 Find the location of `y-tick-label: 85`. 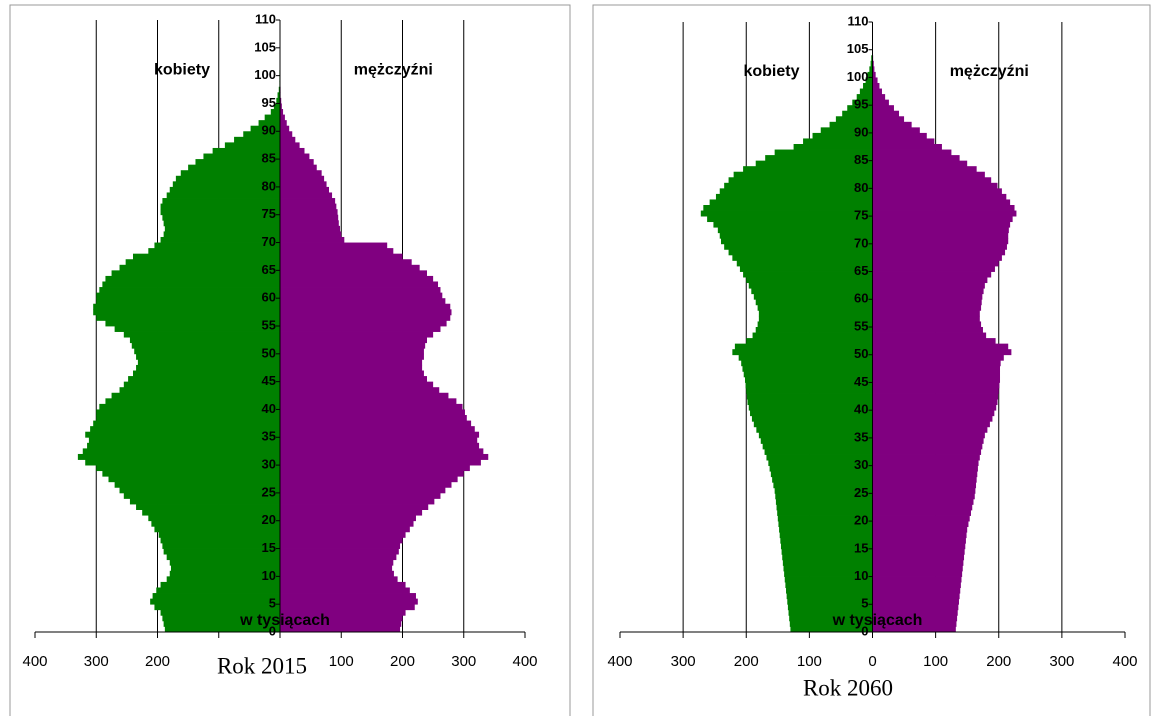

y-tick-label: 85 is located at coordinates (861, 159).